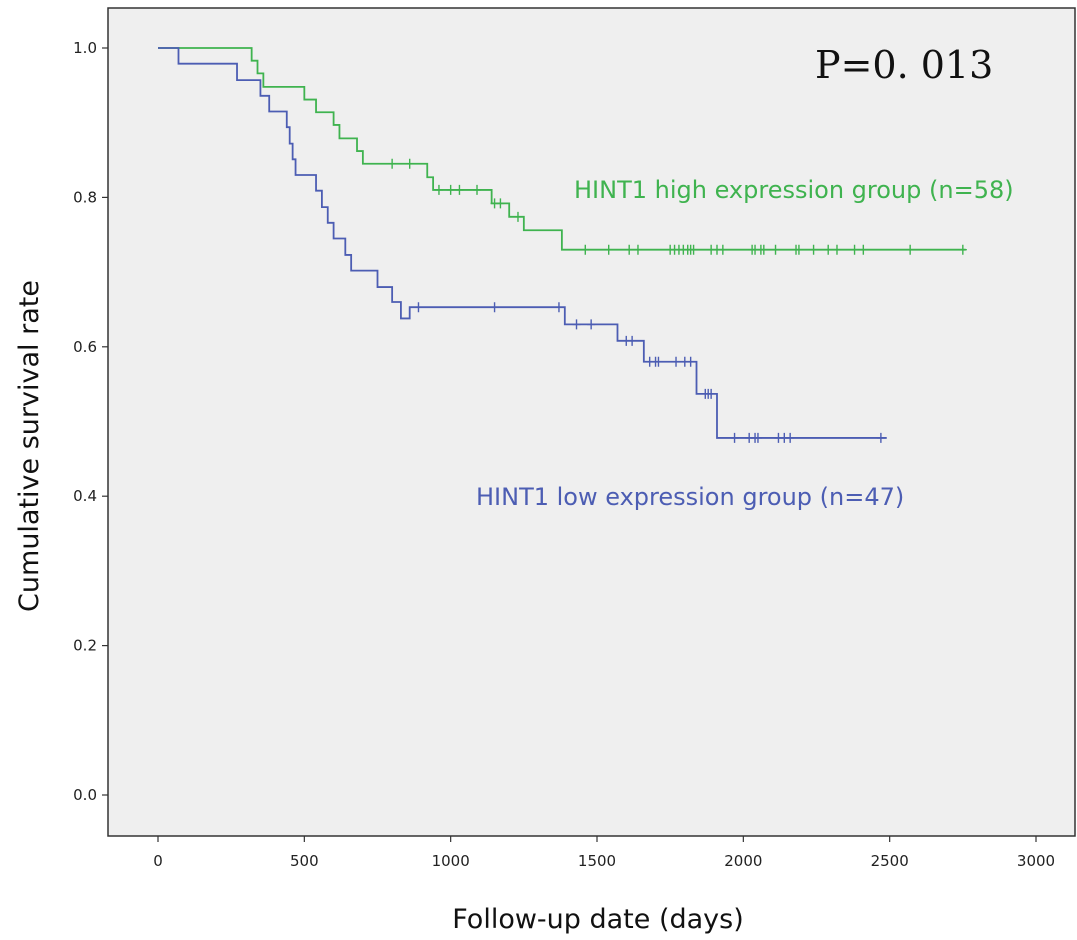 The width and height of the screenshot is (1077, 940). Describe the element at coordinates (1036, 861) in the screenshot. I see `x-tick-label: 3000` at that location.